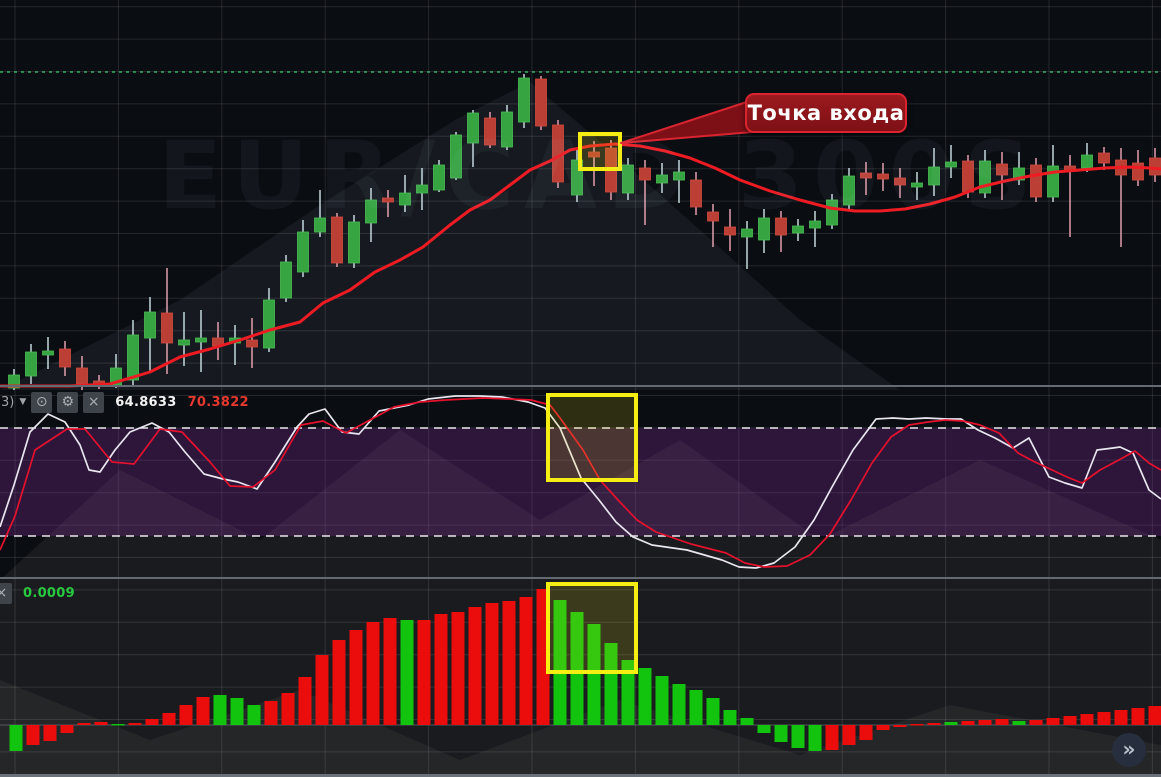 Image resolution: width=1161 pixels, height=777 pixels. What do you see at coordinates (600, 176) in the screenshot?
I see `asset-watermark: EUR/CAD 300S` at bounding box center [600, 176].